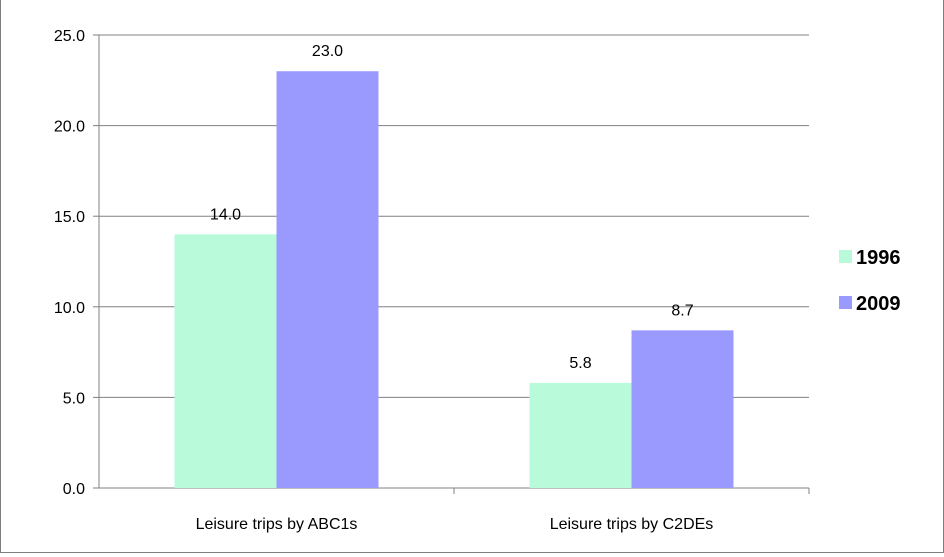  I want to click on y-tick-label: 20.0, so click(69, 127).